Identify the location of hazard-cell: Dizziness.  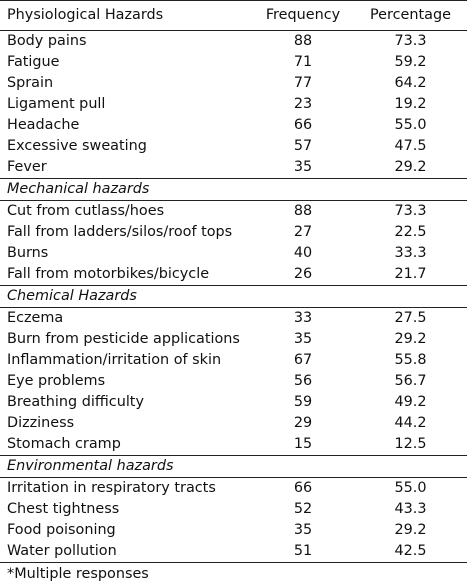
(41, 423).